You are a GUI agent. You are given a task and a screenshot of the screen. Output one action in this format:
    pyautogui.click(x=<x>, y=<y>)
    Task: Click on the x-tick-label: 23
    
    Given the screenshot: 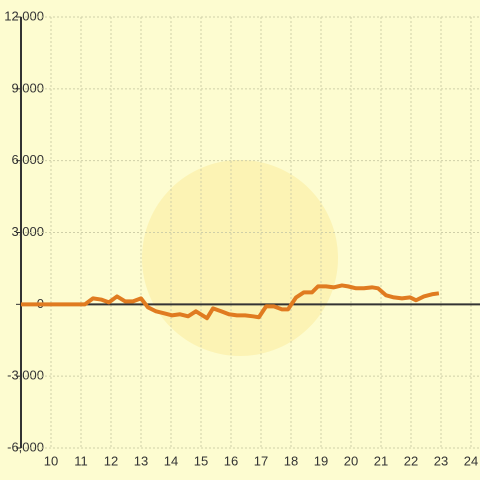 What is the action you would take?
    pyautogui.click(x=441, y=460)
    